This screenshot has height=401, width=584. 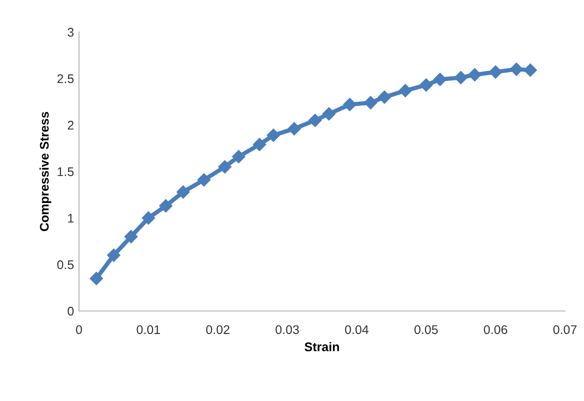 I want to click on x-tick-label: 0.07, so click(x=565, y=329).